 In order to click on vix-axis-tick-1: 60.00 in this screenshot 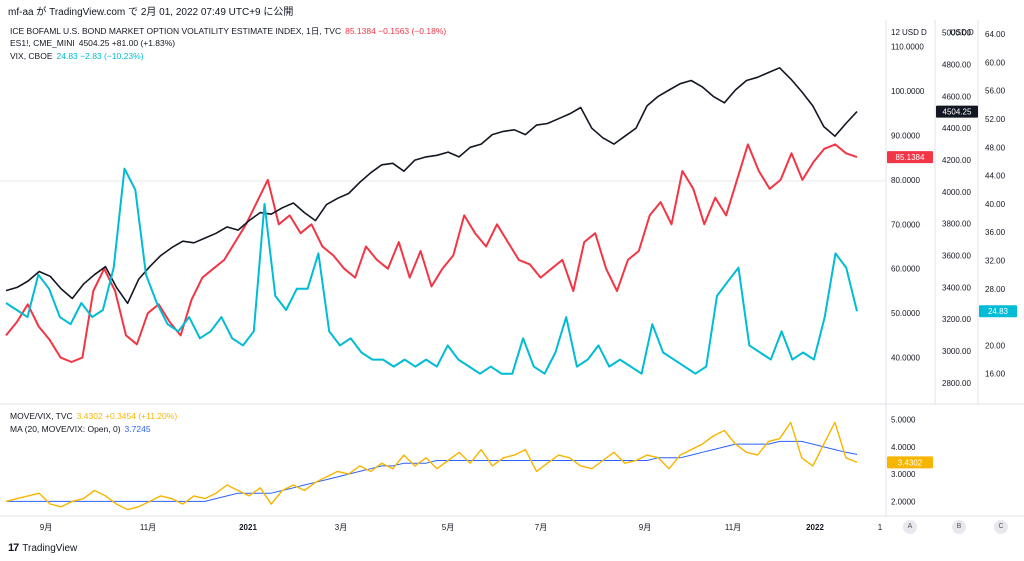, I will do `click(995, 62)`.